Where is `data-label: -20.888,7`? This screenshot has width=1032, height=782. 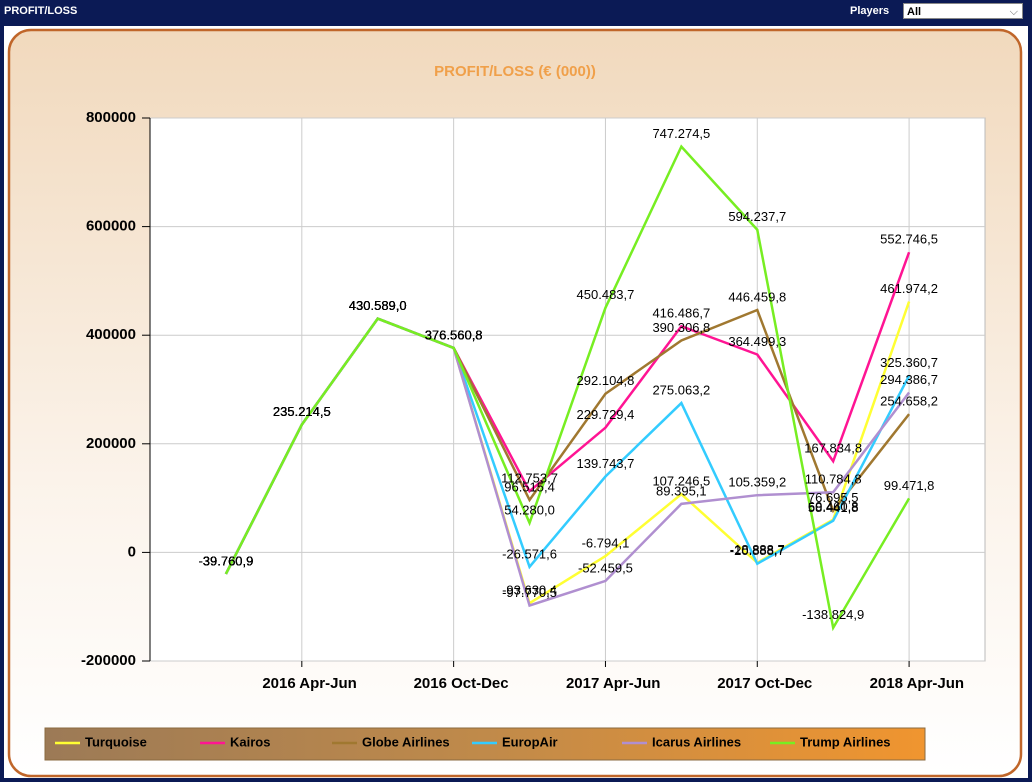 data-label: -20.888,7 is located at coordinates (757, 550).